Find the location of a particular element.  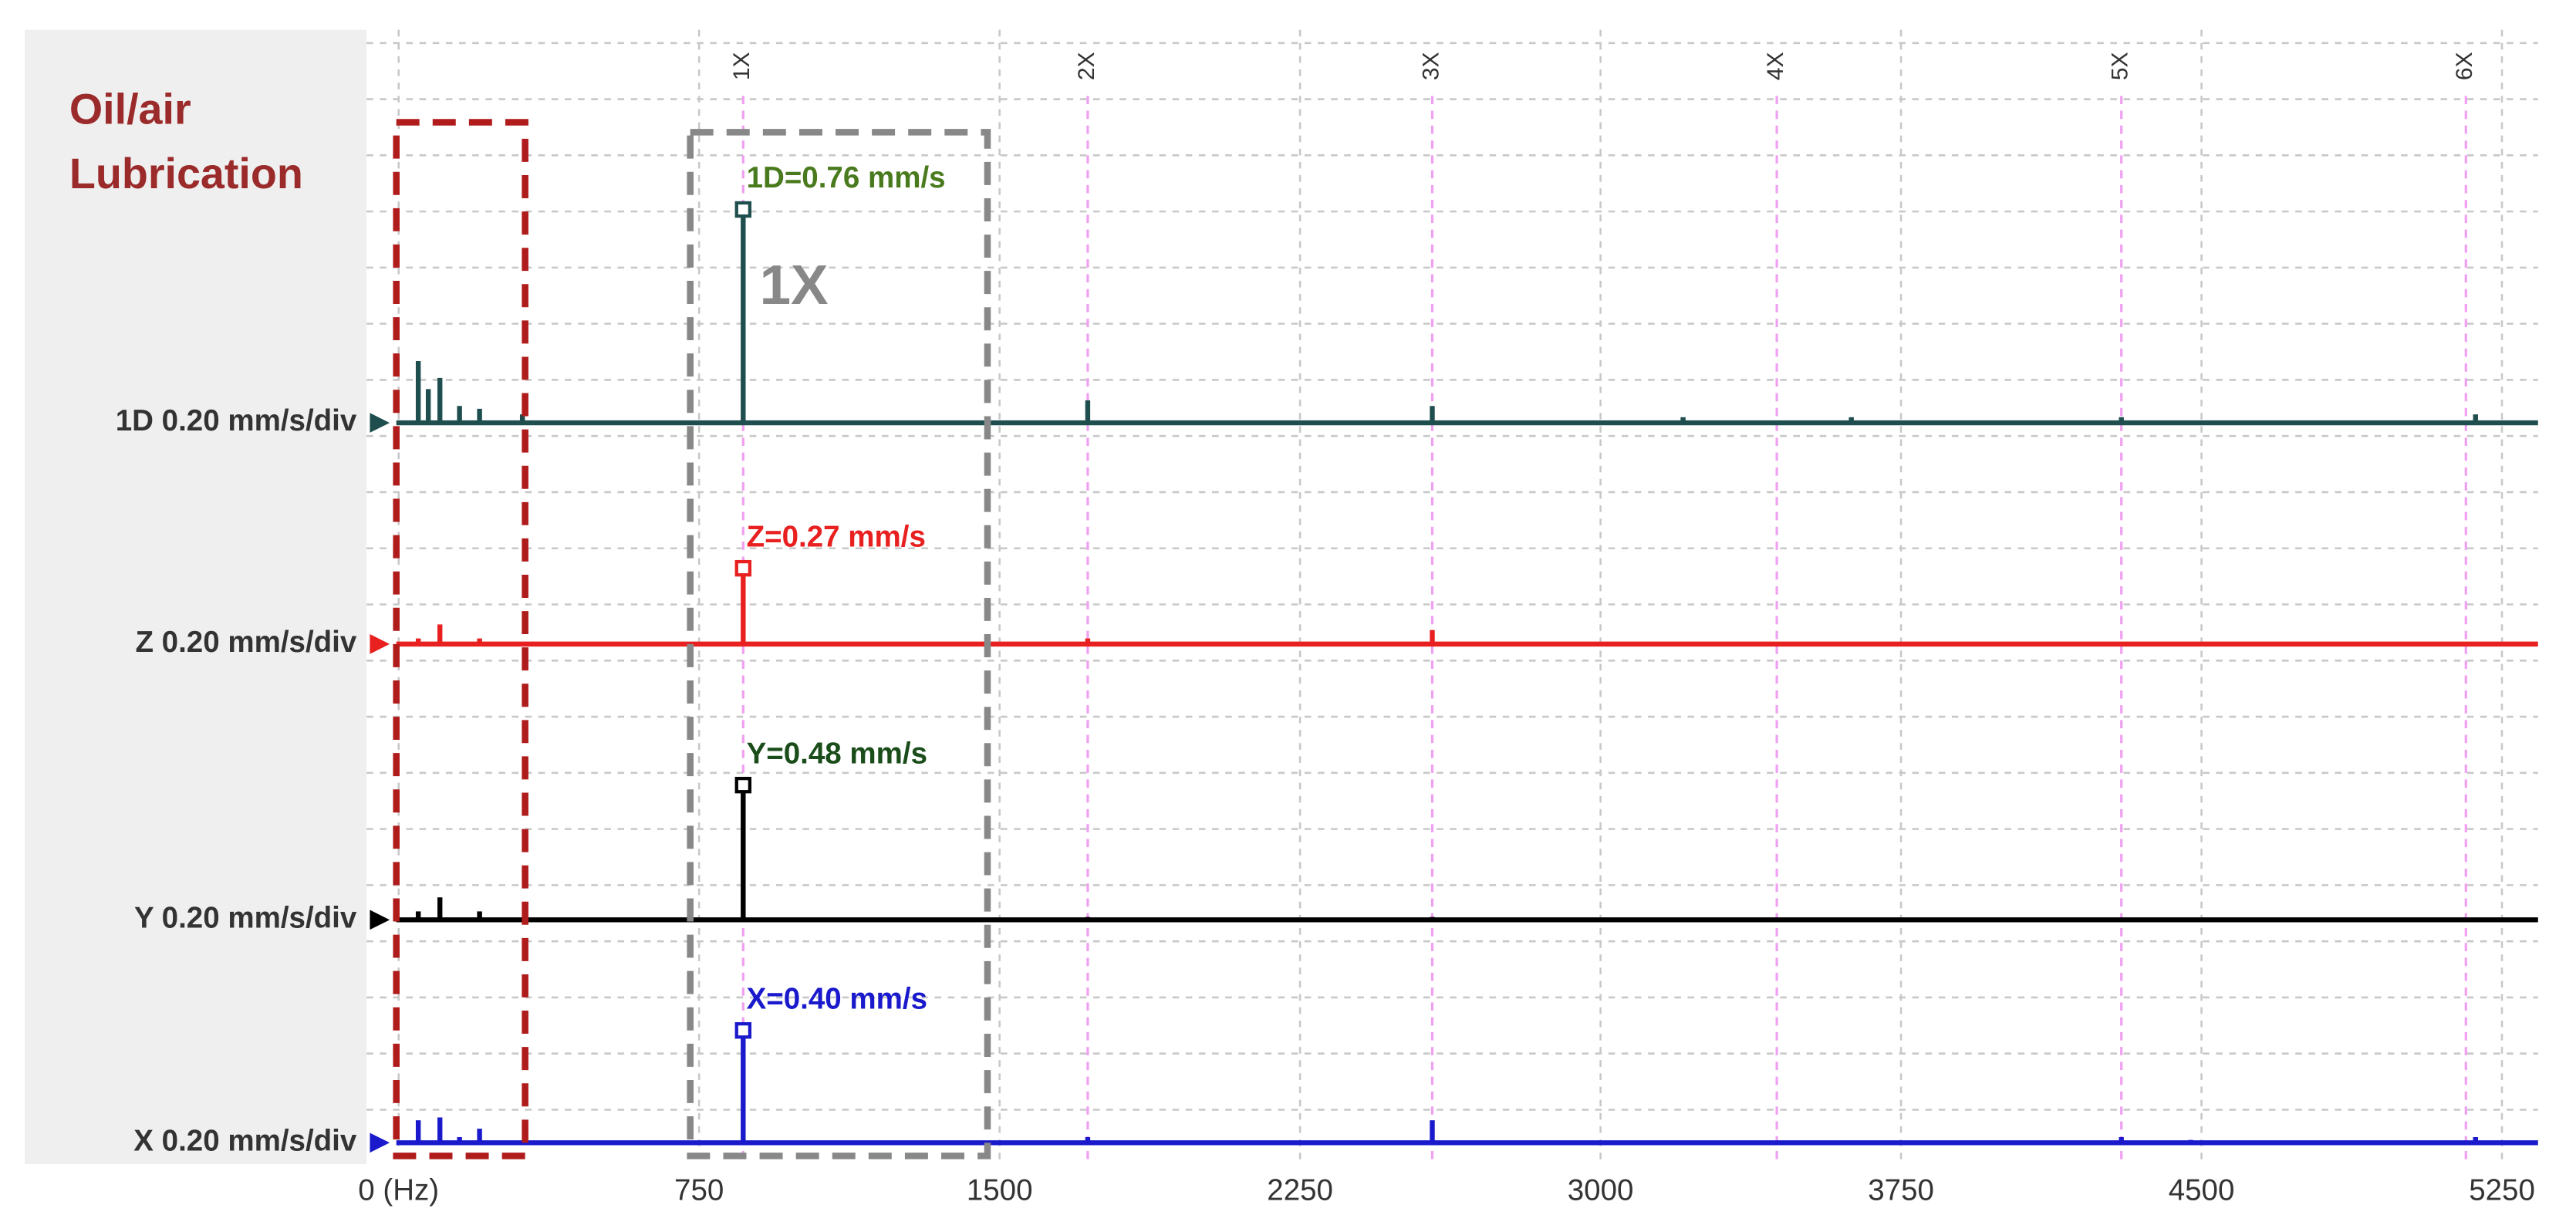

fundamental-box is located at coordinates (839, 644).